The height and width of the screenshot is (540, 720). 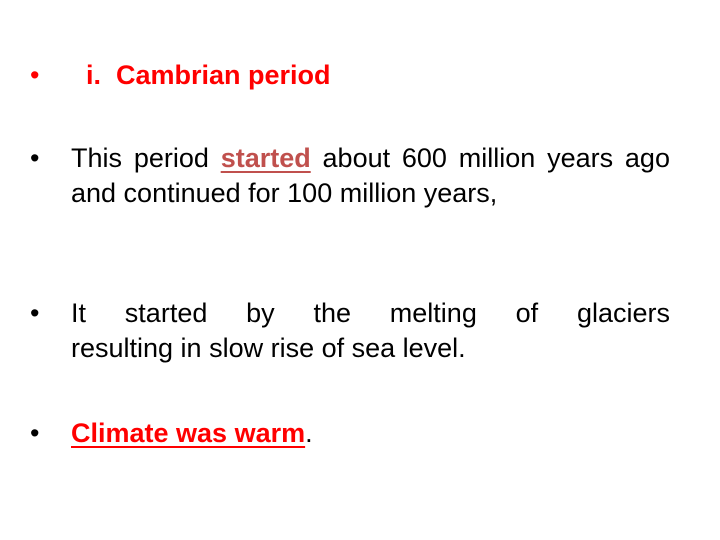 I want to click on heading-bullet-item: • i. Cambrian period, so click(x=350, y=75).